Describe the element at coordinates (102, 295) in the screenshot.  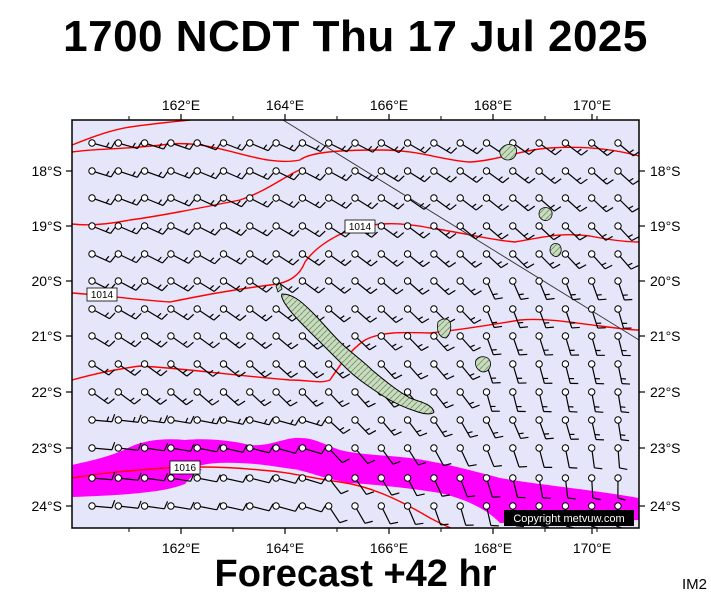
I see `svg-text: 1014` at that location.